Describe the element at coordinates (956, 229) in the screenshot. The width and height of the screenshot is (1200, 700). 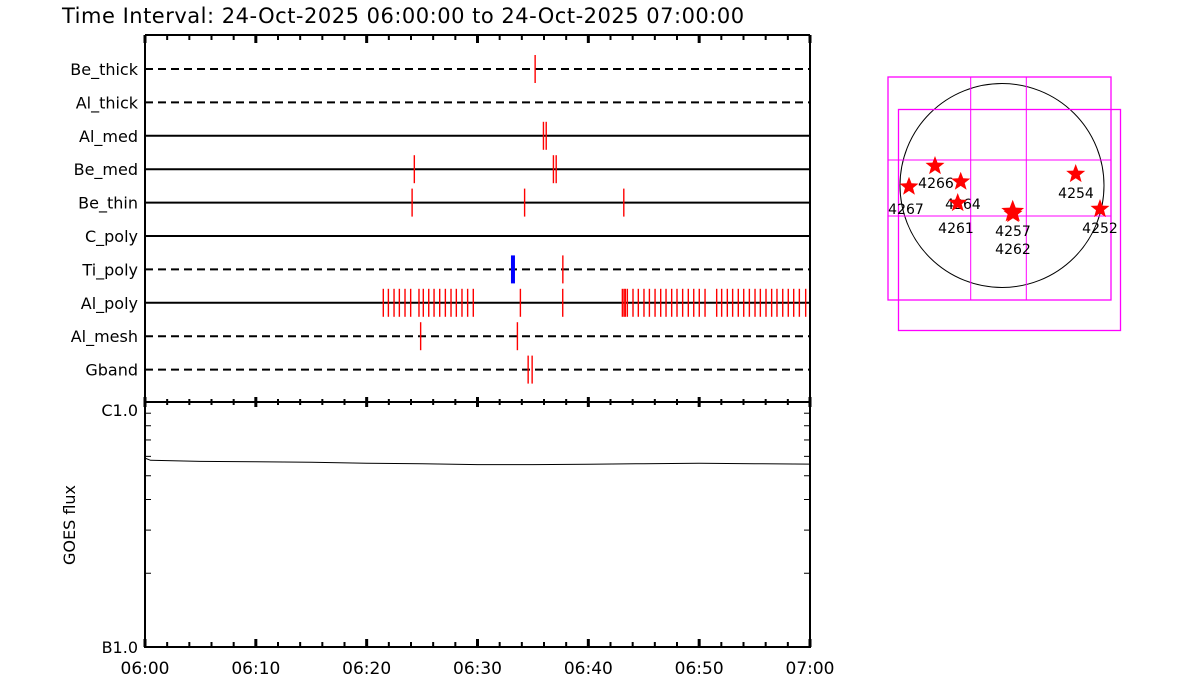
I see `region-label: 4261` at that location.